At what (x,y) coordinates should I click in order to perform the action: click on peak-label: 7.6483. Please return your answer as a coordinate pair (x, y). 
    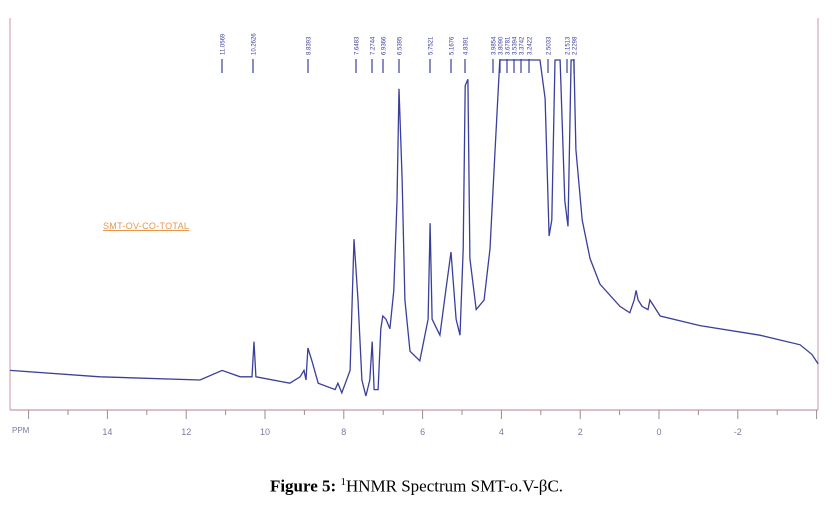
    Looking at the image, I should click on (358, 45).